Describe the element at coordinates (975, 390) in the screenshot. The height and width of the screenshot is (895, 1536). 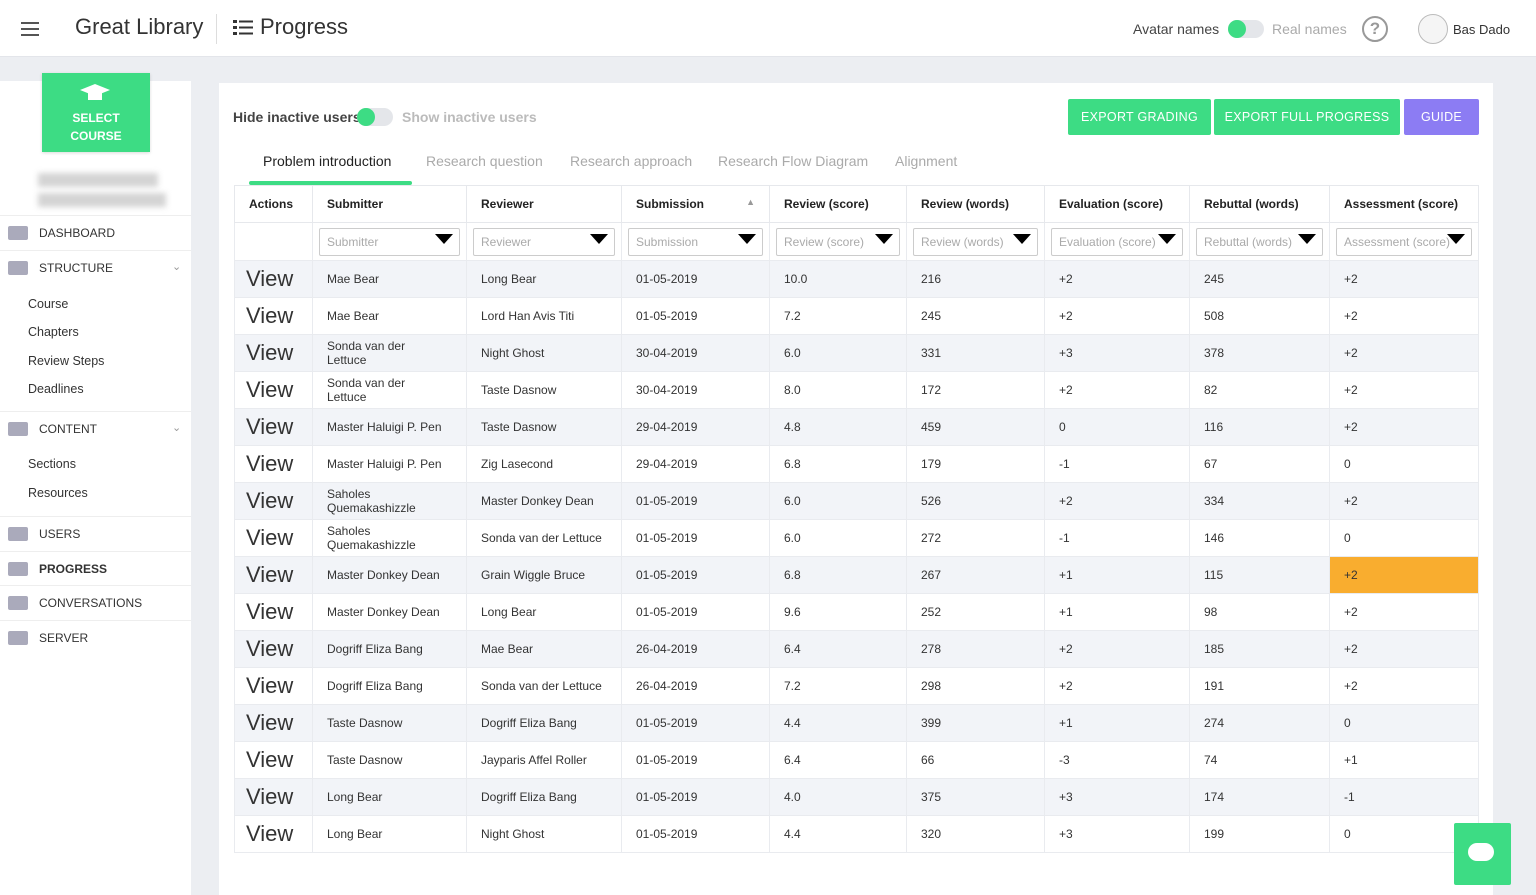
I see `table-cell: 172` at that location.